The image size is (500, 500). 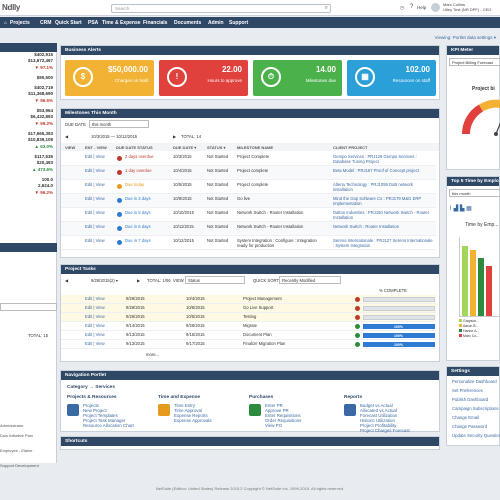 I want to click on nav-link: Allocated vs Actual, so click(x=378, y=410).